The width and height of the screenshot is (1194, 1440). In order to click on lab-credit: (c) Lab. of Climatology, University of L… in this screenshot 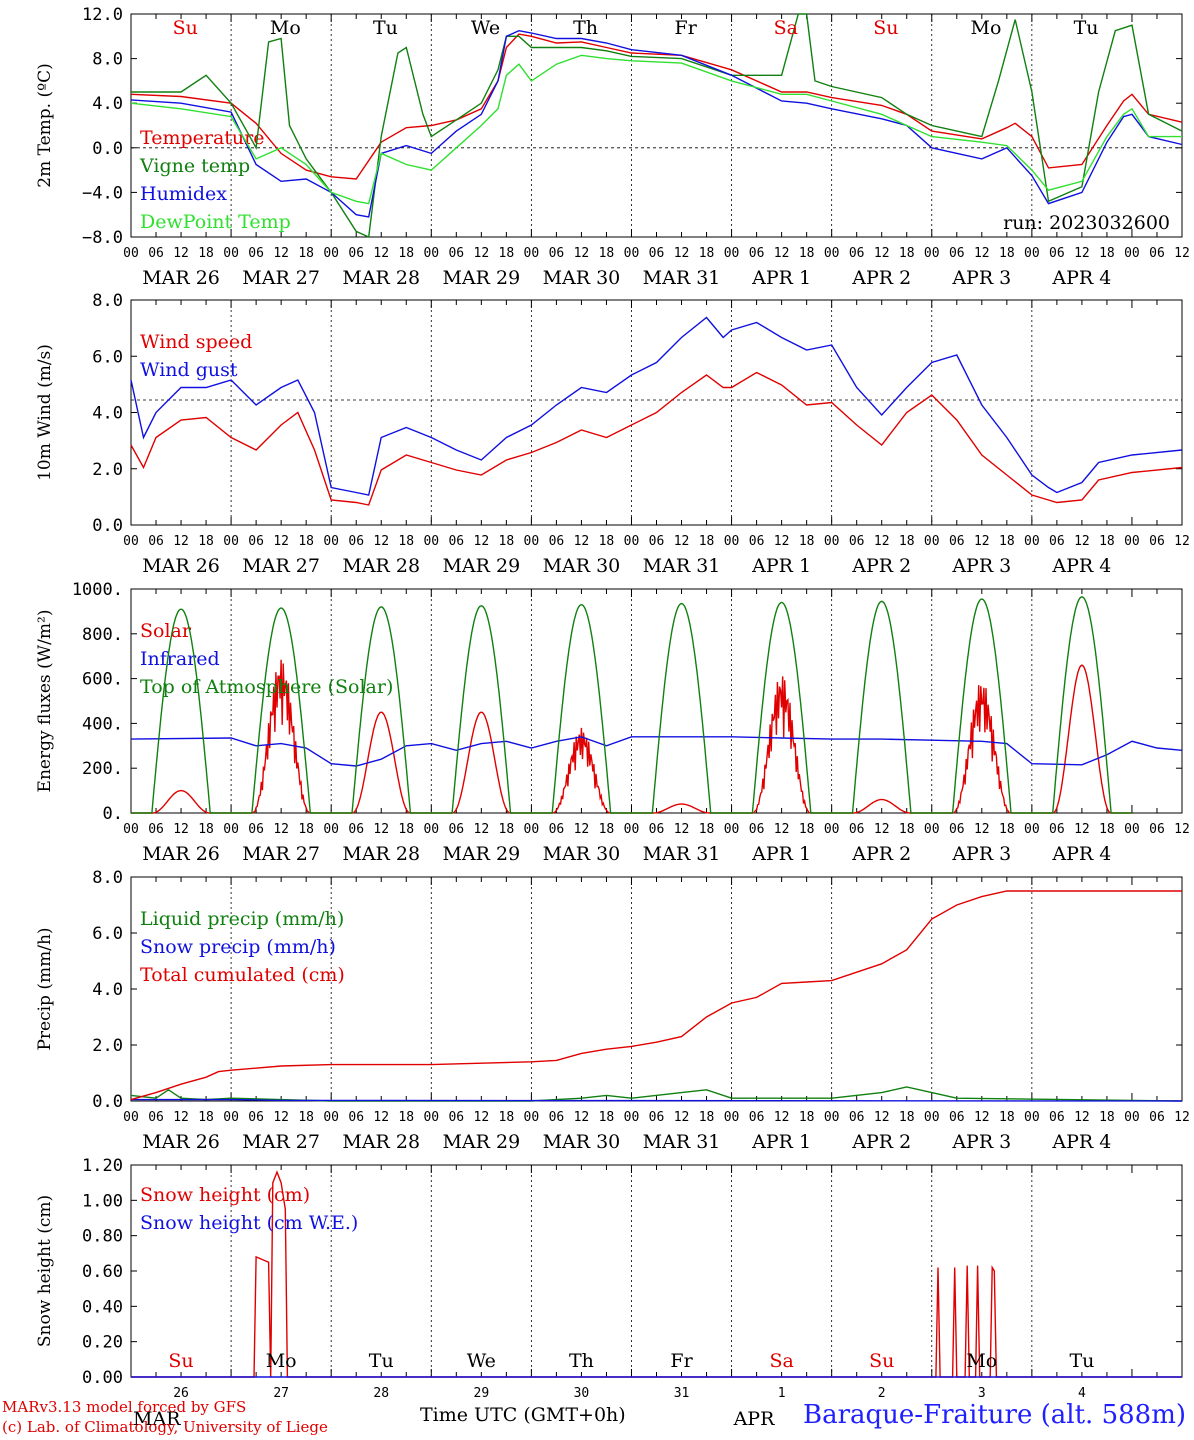, I will do `click(165, 1427)`.